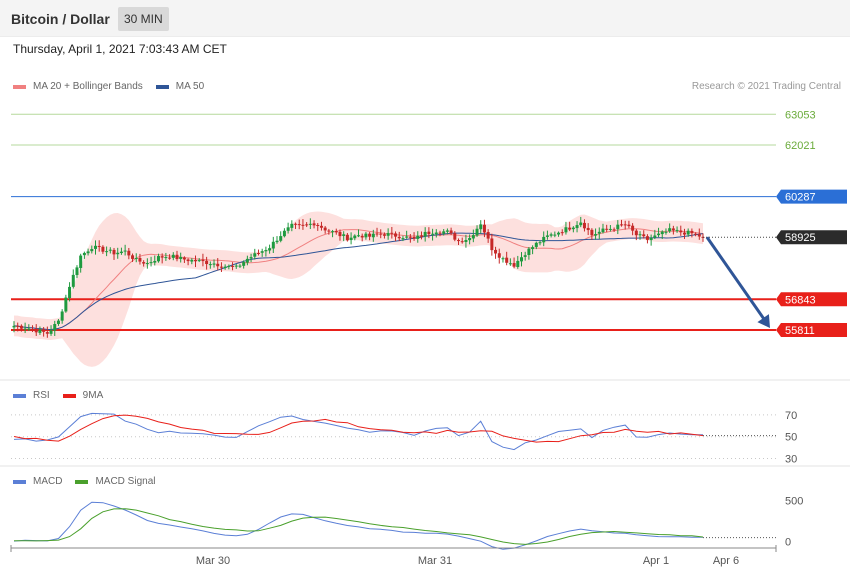 This screenshot has width=850, height=576. I want to click on timeframe-badge: 30 MIN, so click(143, 19).